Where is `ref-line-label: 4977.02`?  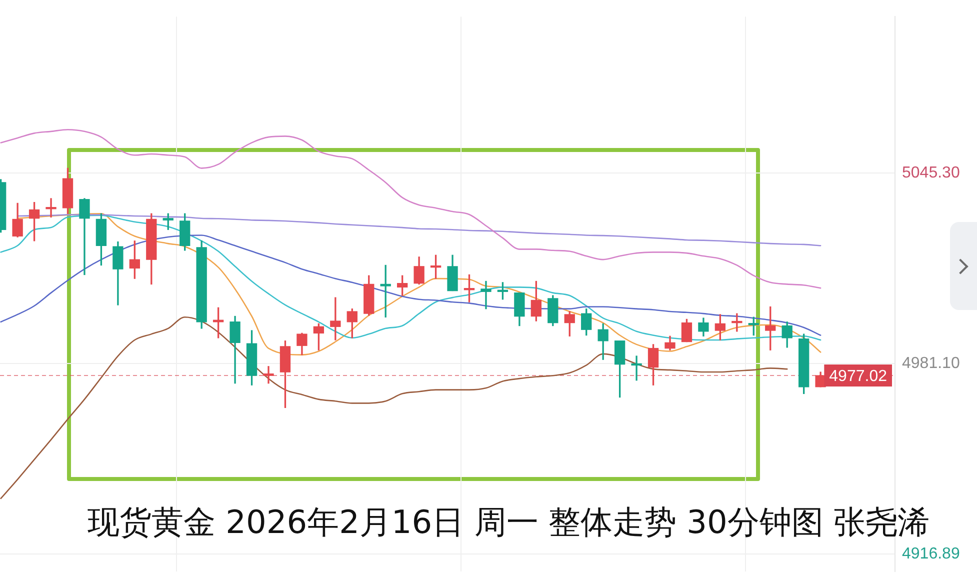 ref-line-label: 4977.02 is located at coordinates (858, 376).